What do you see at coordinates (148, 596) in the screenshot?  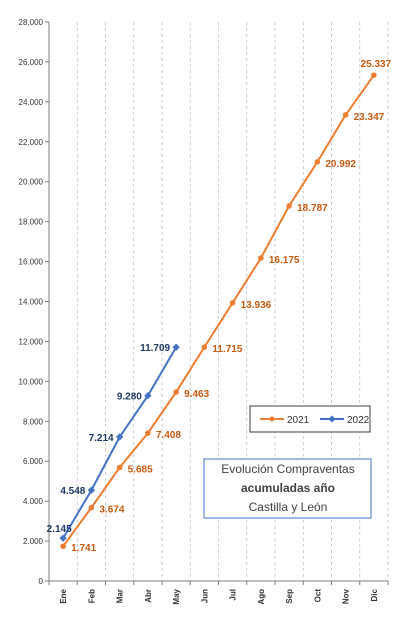 I see `x-tick-label: Abr` at bounding box center [148, 596].